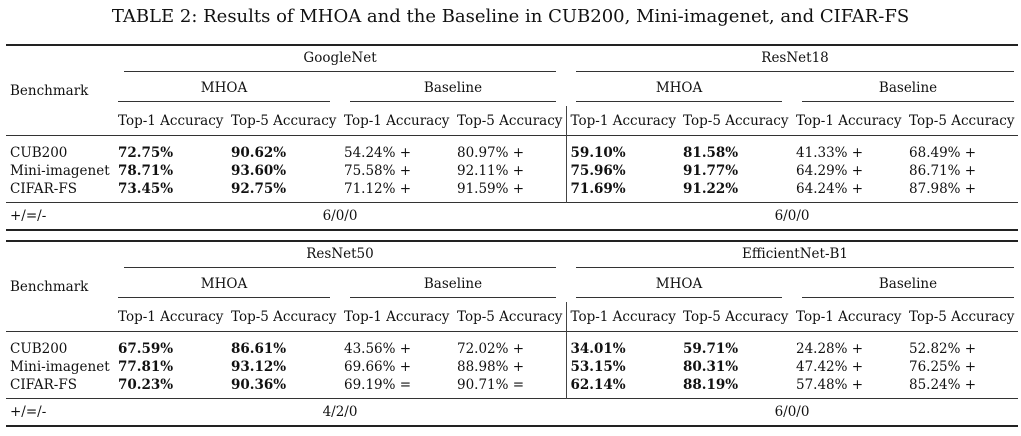 Image resolution: width=1021 pixels, height=436 pixels. I want to click on value-cell: 91.59% +, so click(491, 189).